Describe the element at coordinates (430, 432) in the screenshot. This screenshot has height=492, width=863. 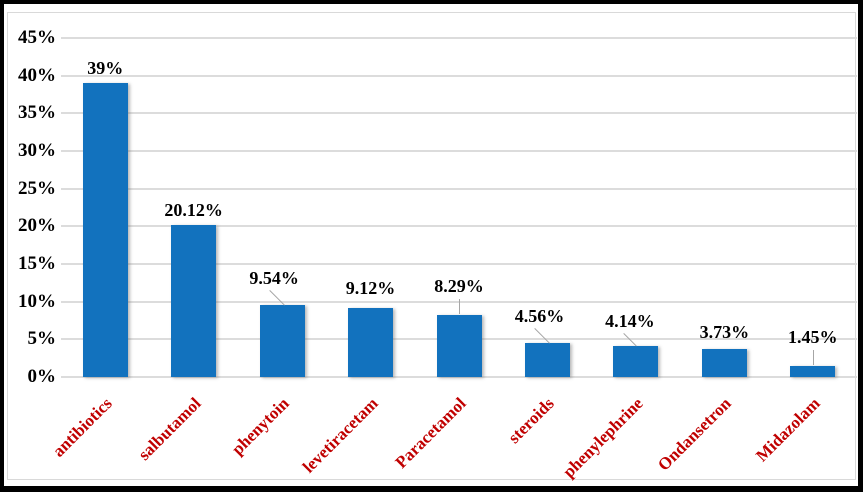
I see `x-category-label: Paracetamol` at that location.